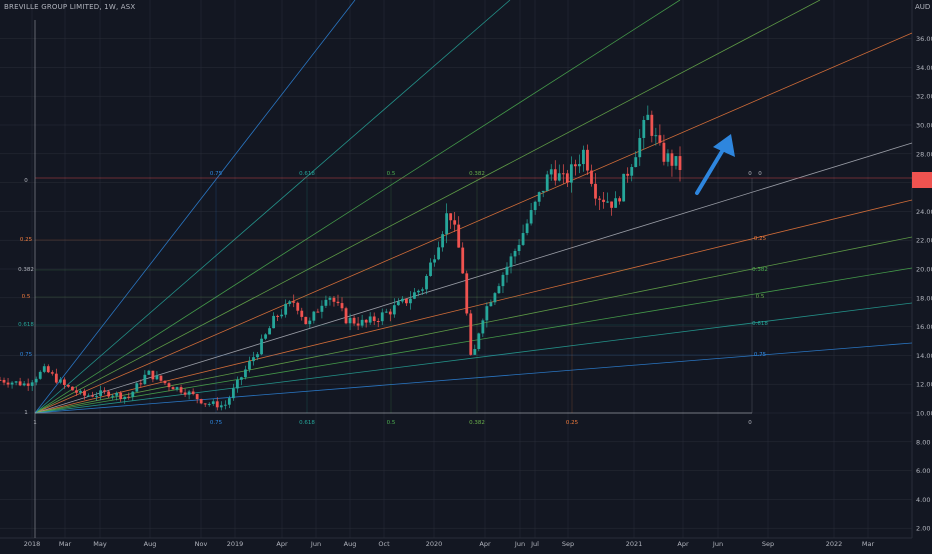 This screenshot has width=932, height=554. What do you see at coordinates (924, 39) in the screenshot?
I see `price-tick-label: 36.00` at bounding box center [924, 39].